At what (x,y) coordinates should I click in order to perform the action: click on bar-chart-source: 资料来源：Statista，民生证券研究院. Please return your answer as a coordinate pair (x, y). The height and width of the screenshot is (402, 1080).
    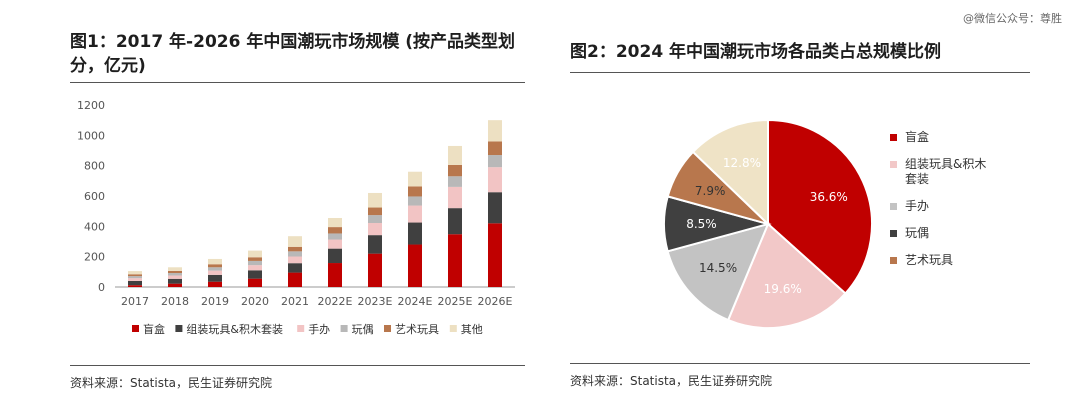
    Looking at the image, I should click on (171, 383).